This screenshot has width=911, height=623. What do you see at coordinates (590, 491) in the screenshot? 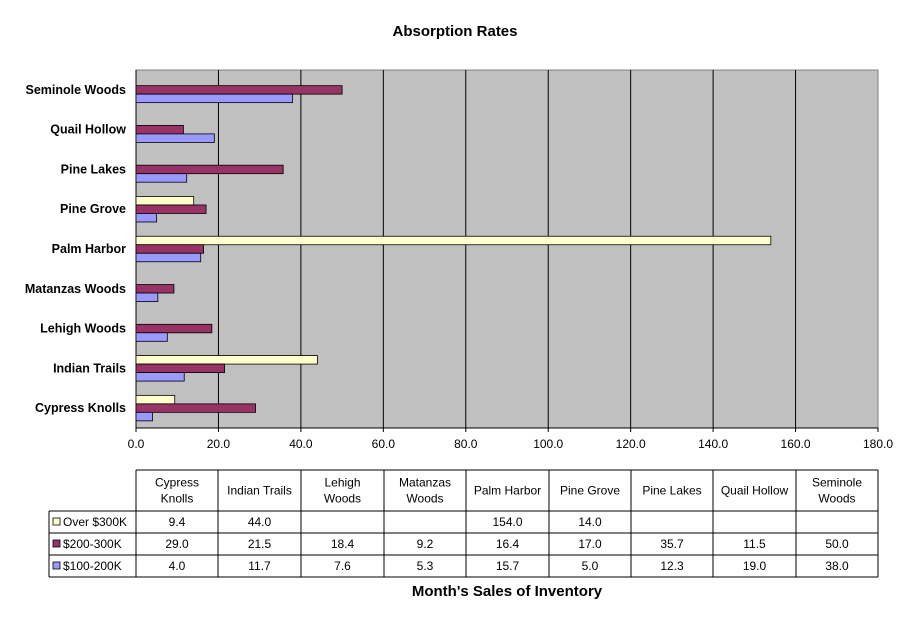
I see `table-header: Pine Grove` at bounding box center [590, 491].